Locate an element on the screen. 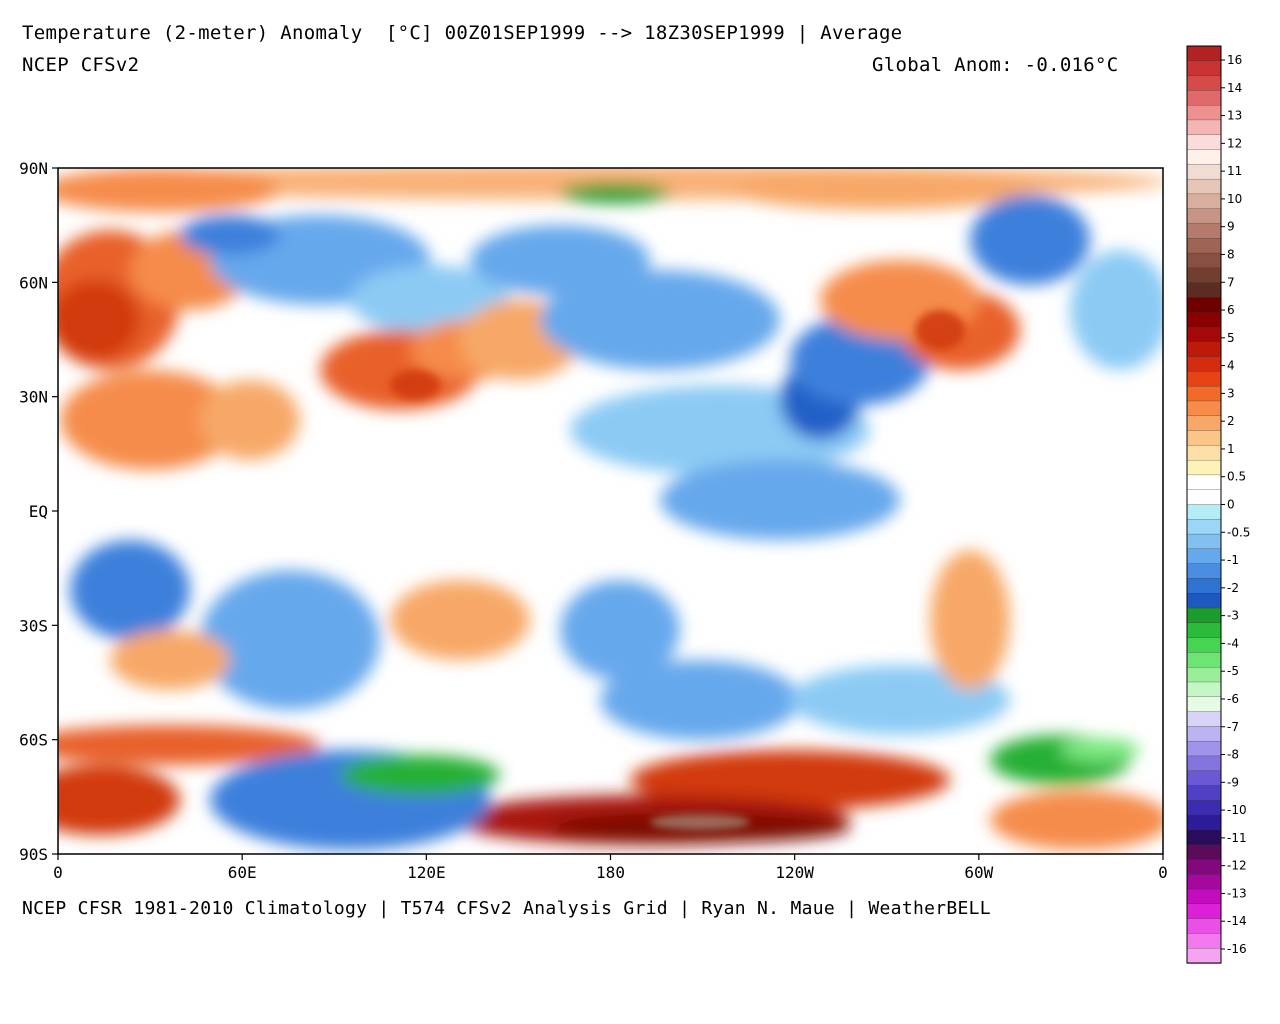  colorbar-label: 16 is located at coordinates (1234, 60).